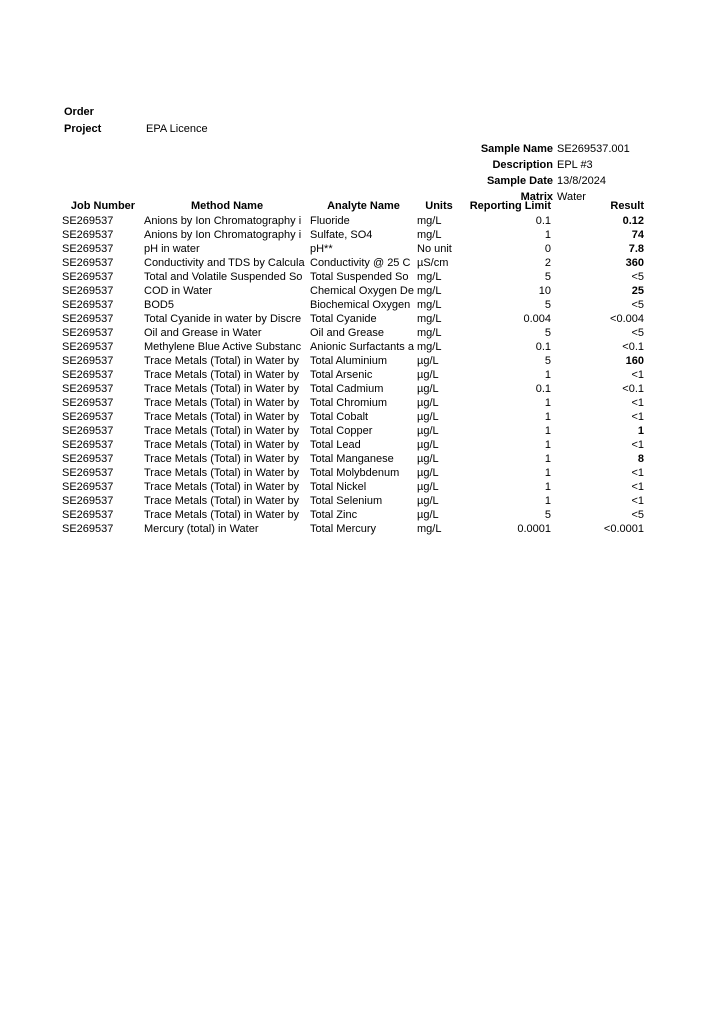 This screenshot has width=724, height=1024. I want to click on table-row: SE269537 BOD5 Biochemical Oxygen mg/L 5 <5, so click(353, 305).